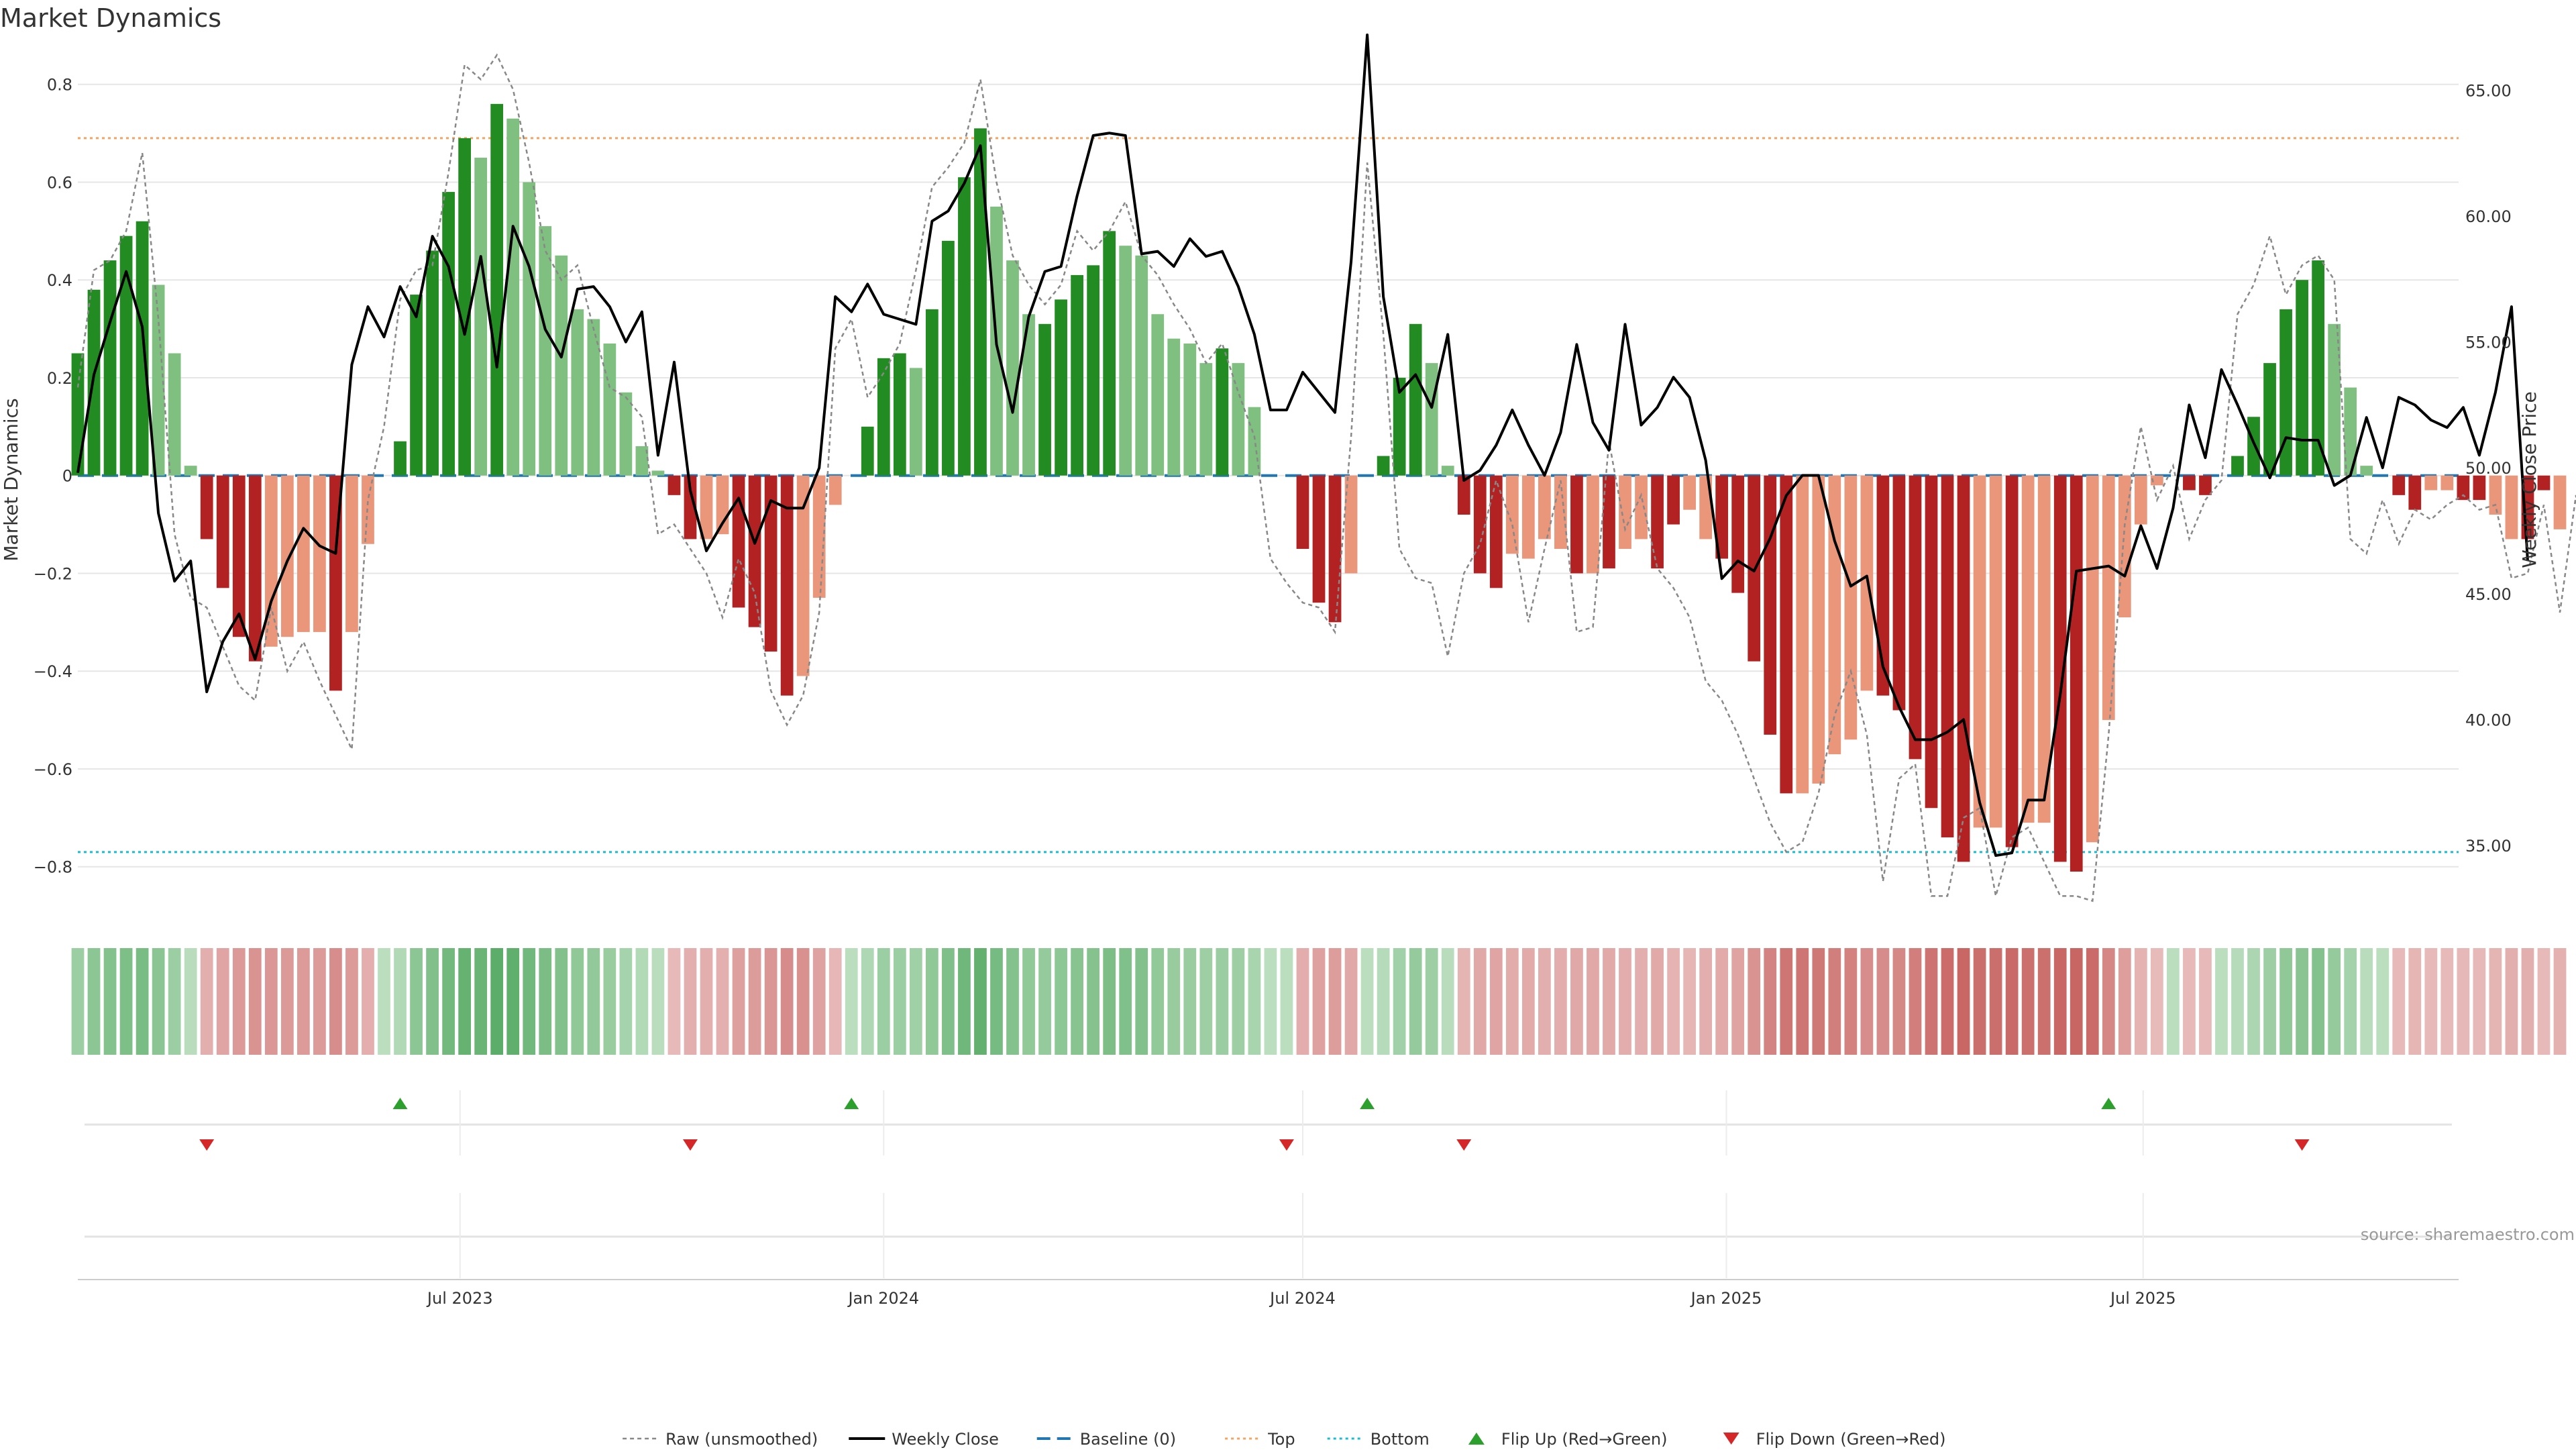  I want to click on y-left-tick-label: 0, so click(67, 477).